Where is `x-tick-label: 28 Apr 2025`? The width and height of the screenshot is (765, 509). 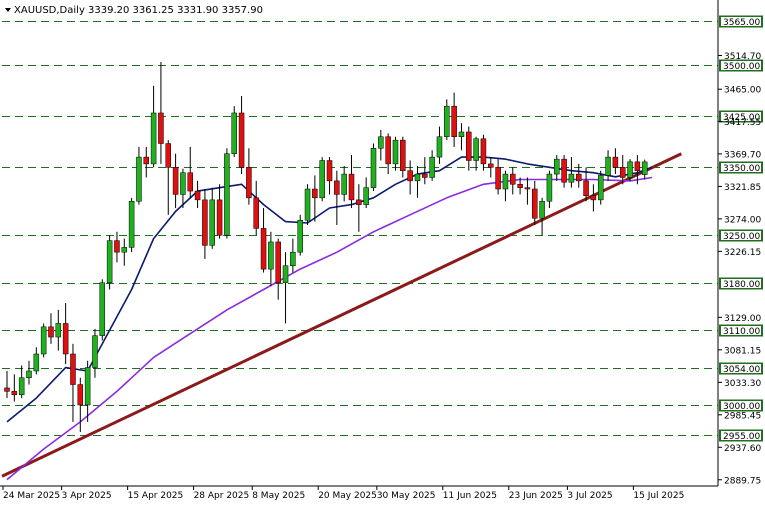 x-tick-label: 28 Apr 2025 is located at coordinates (222, 496).